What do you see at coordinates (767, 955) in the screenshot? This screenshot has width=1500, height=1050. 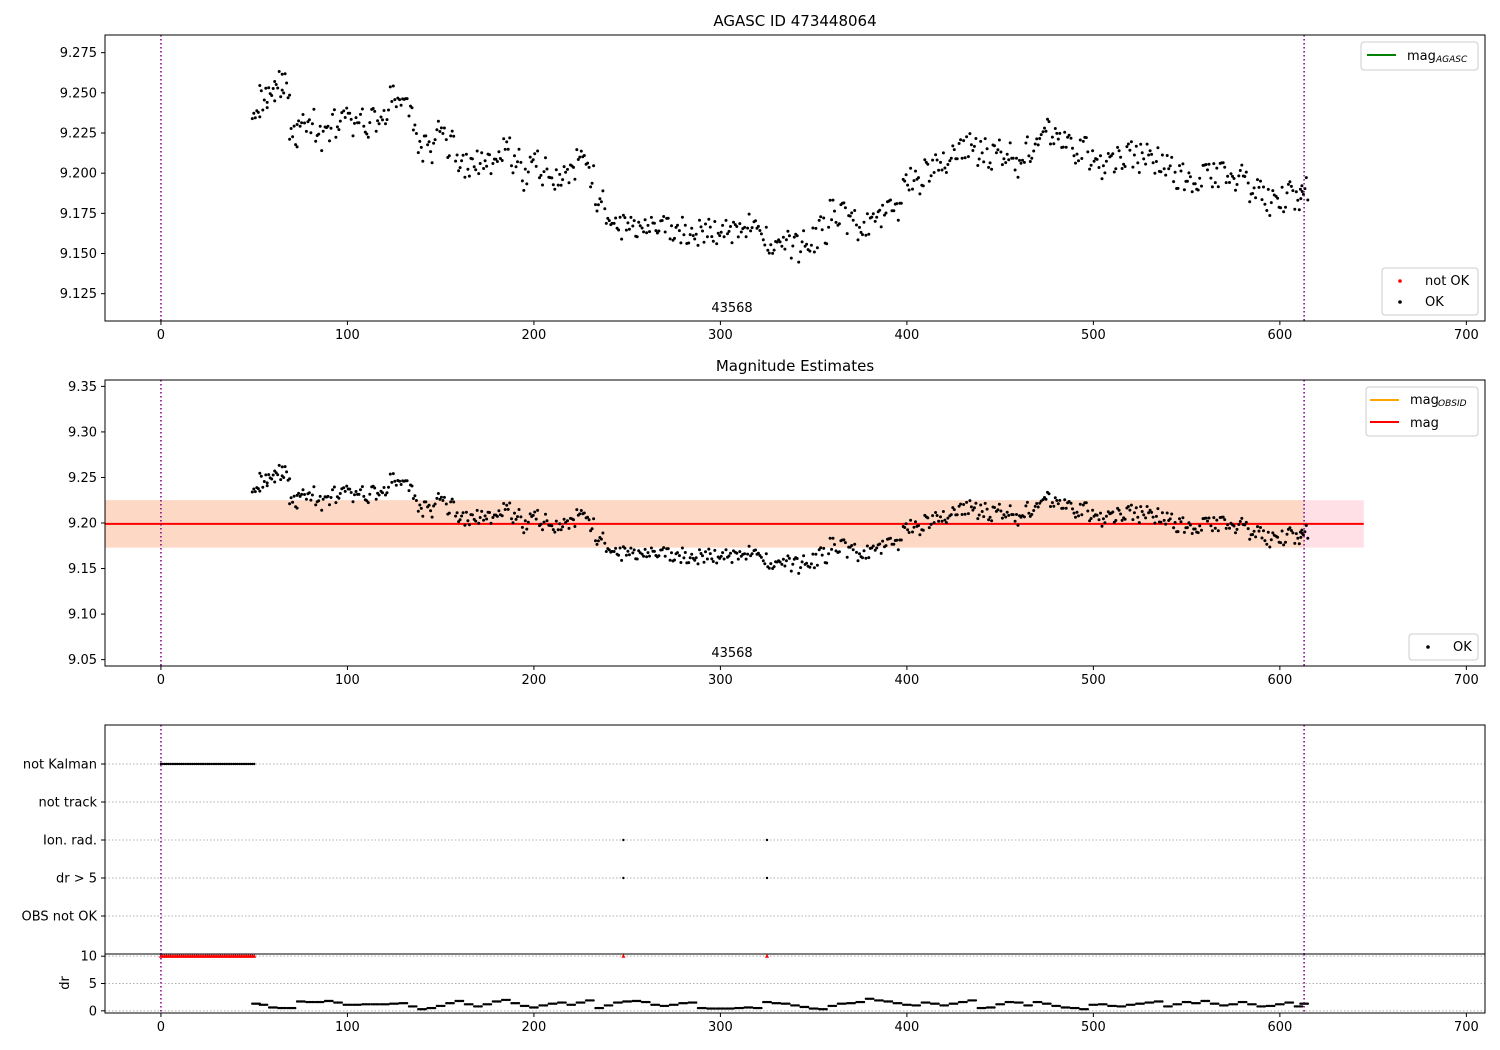 I see `clipped-marker` at bounding box center [767, 955].